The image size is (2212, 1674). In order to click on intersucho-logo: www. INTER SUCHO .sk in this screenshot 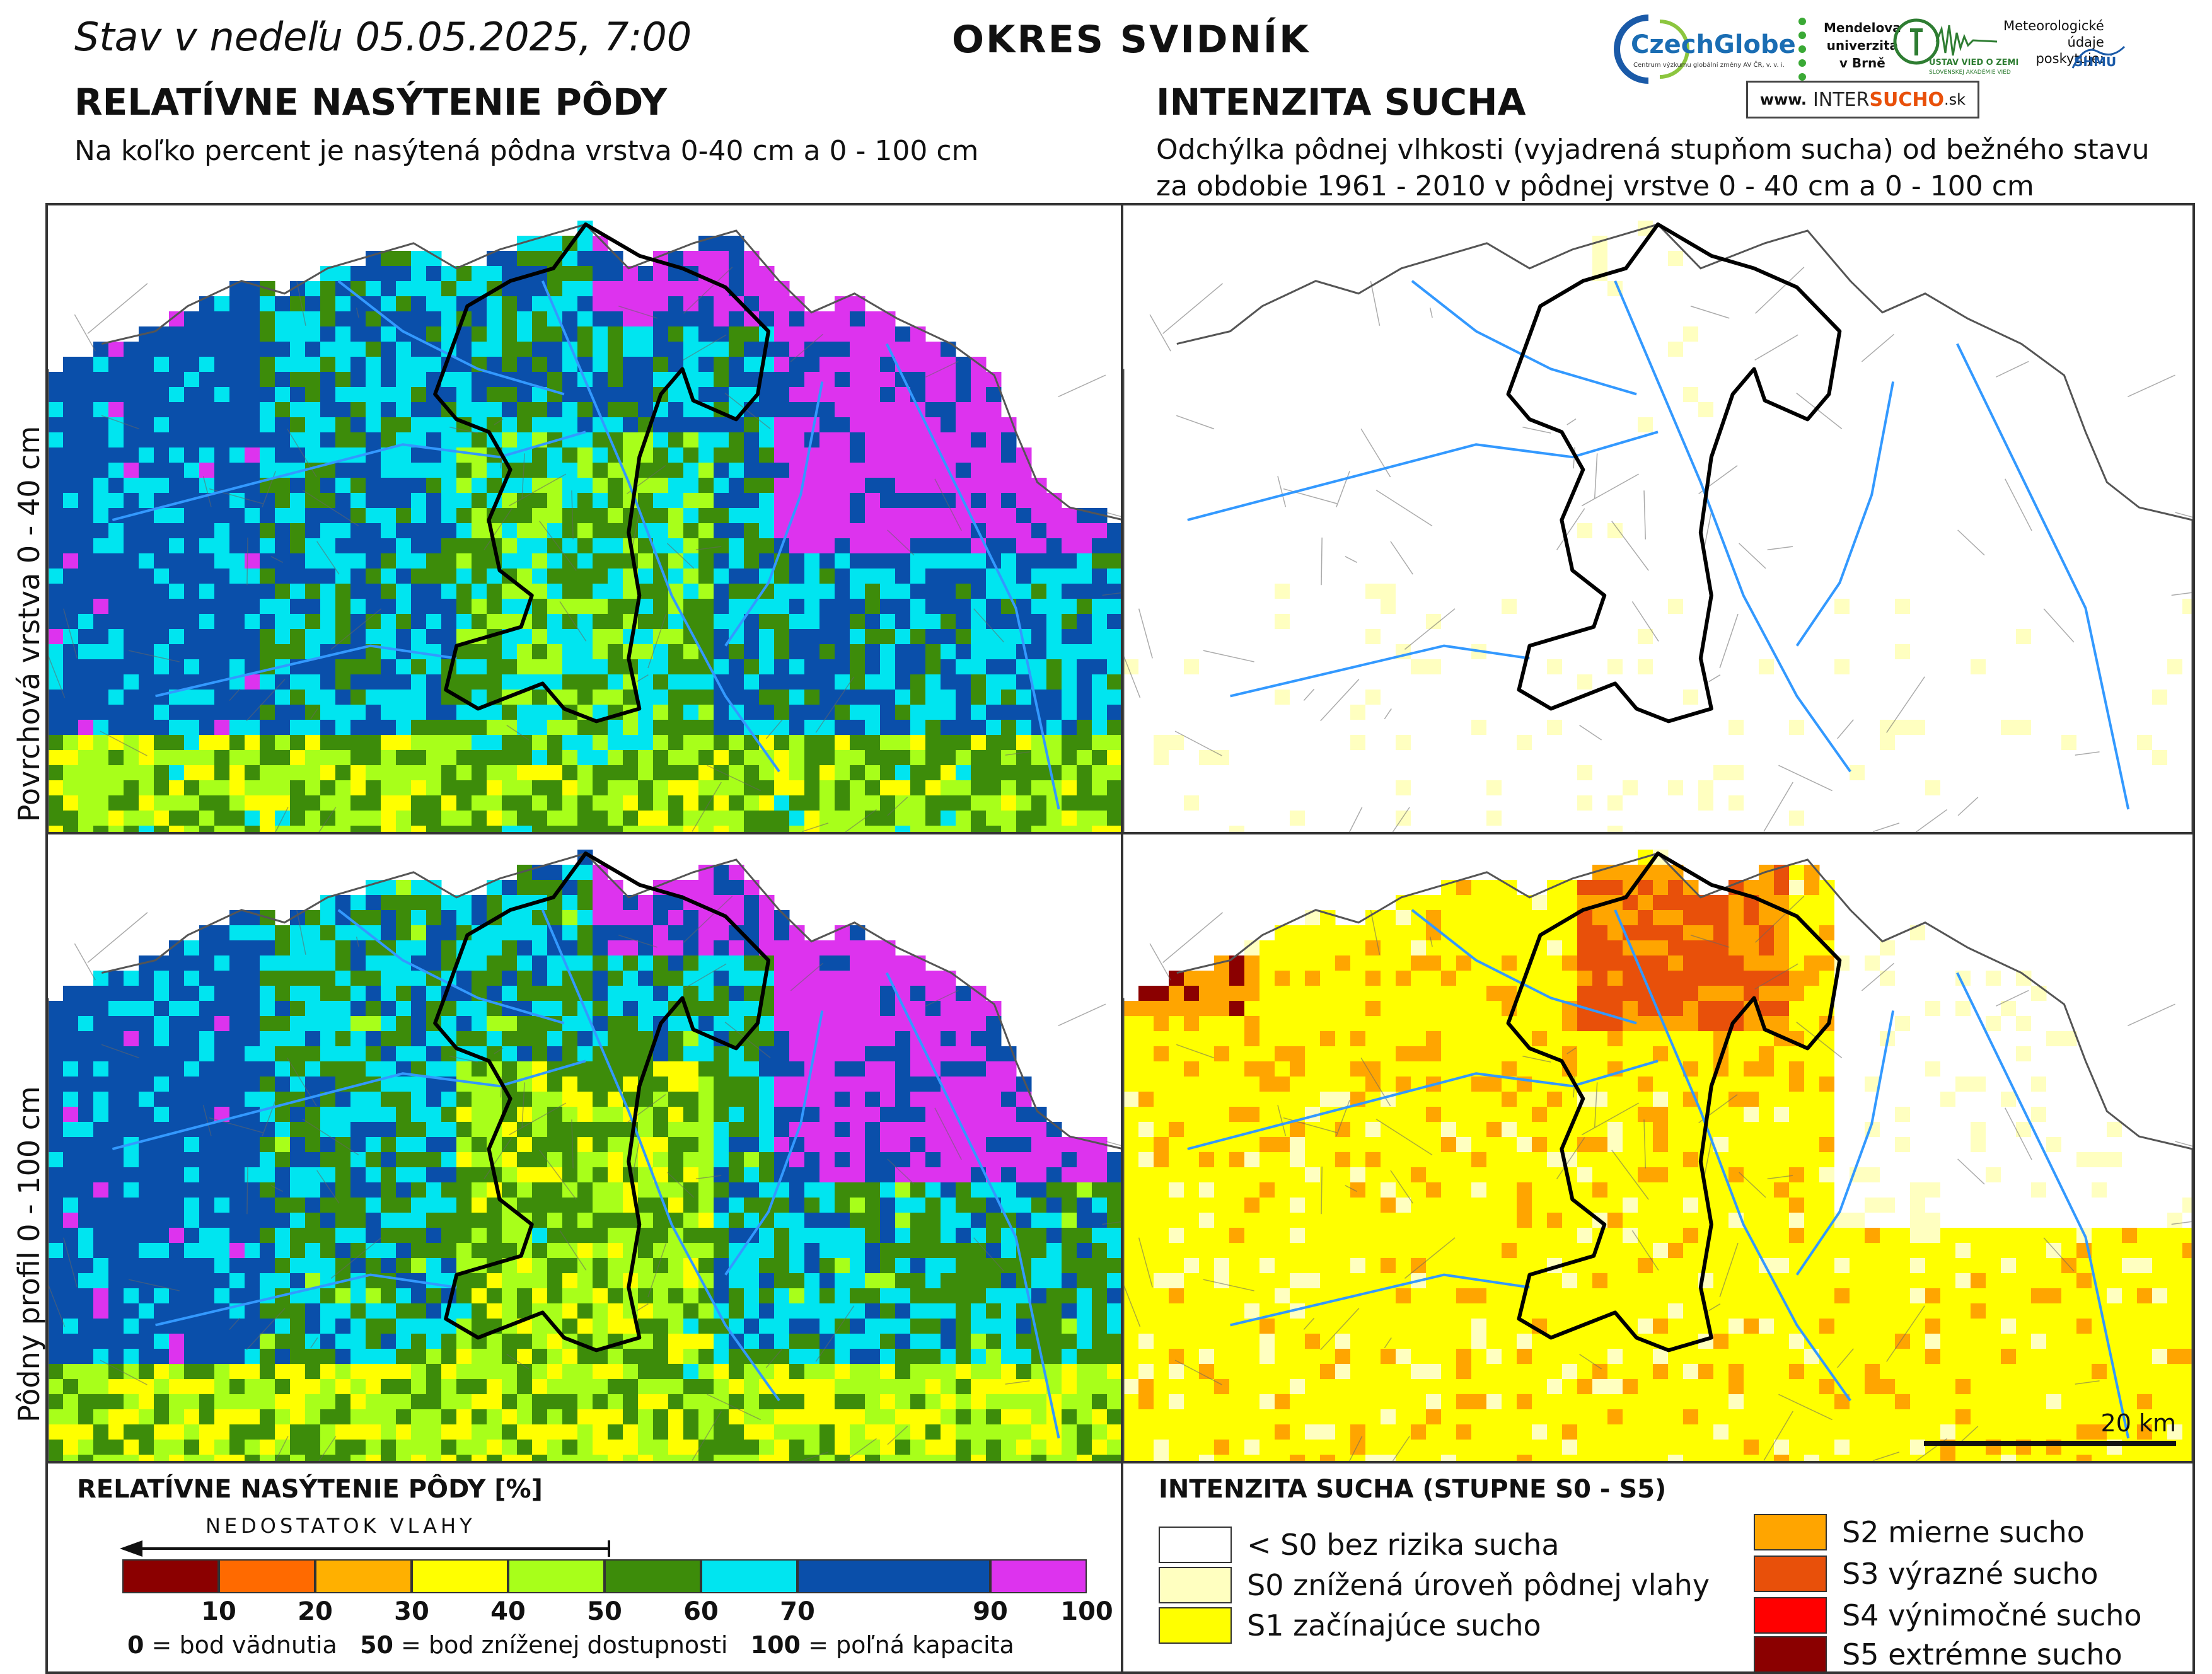, I will do `click(1862, 99)`.